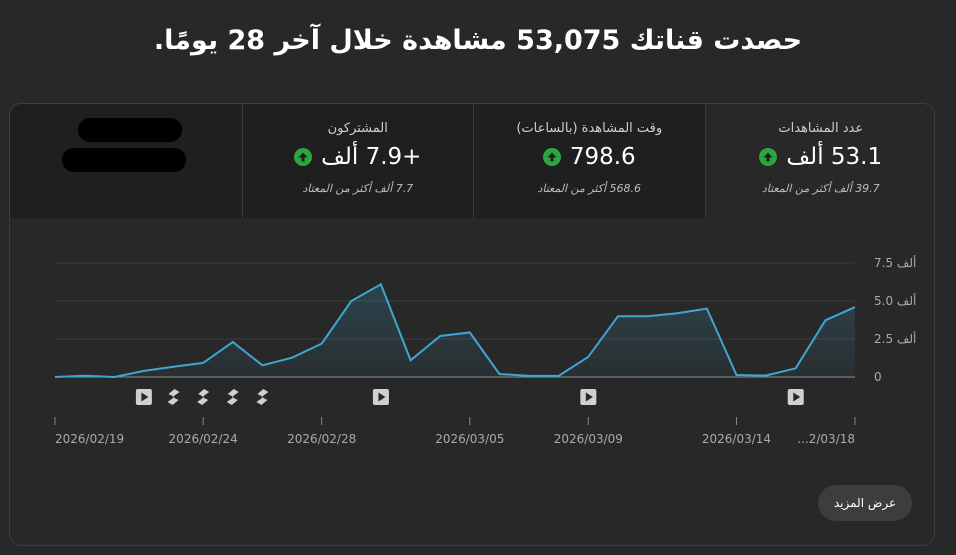 The height and width of the screenshot is (555, 956). Describe the element at coordinates (895, 338) in the screenshot. I see `y-tick-label: 2.5 ألف` at that location.